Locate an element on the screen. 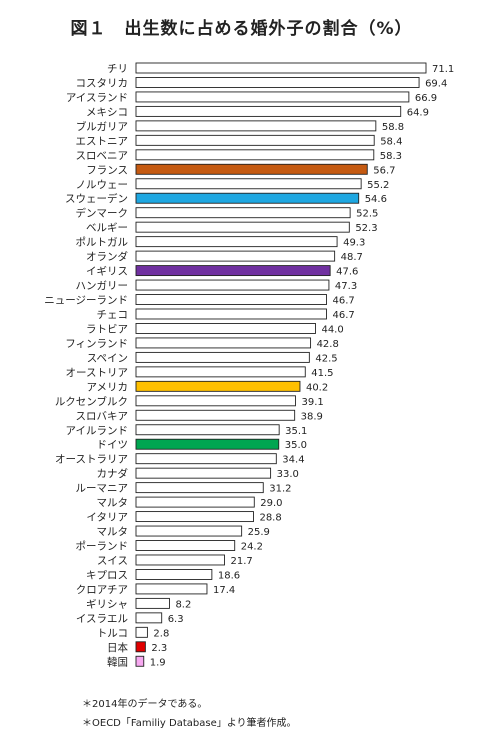 This screenshot has height=750, width=483. category-label: アイルランド is located at coordinates (97, 431).